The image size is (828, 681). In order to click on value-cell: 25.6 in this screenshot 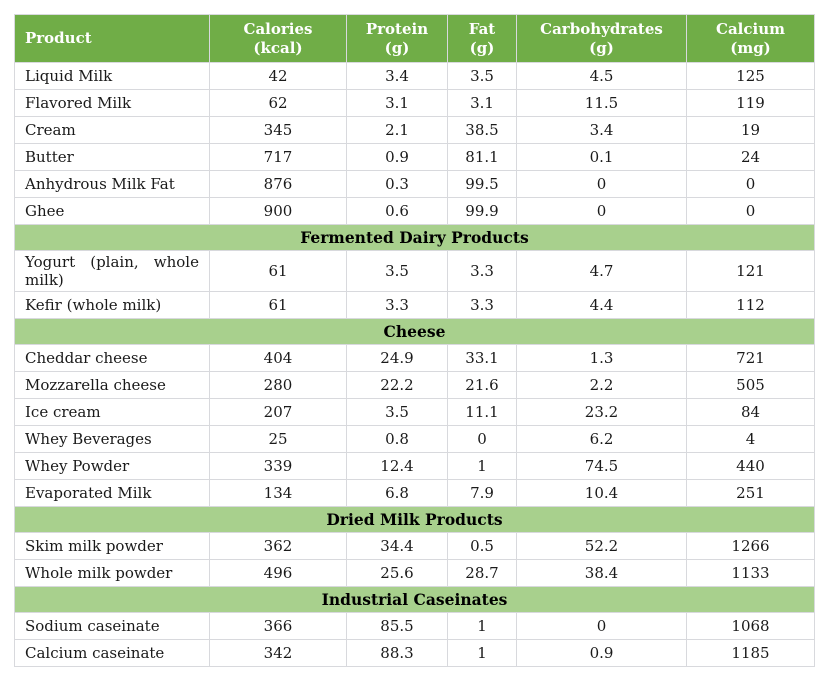, I will do `click(397, 573)`.